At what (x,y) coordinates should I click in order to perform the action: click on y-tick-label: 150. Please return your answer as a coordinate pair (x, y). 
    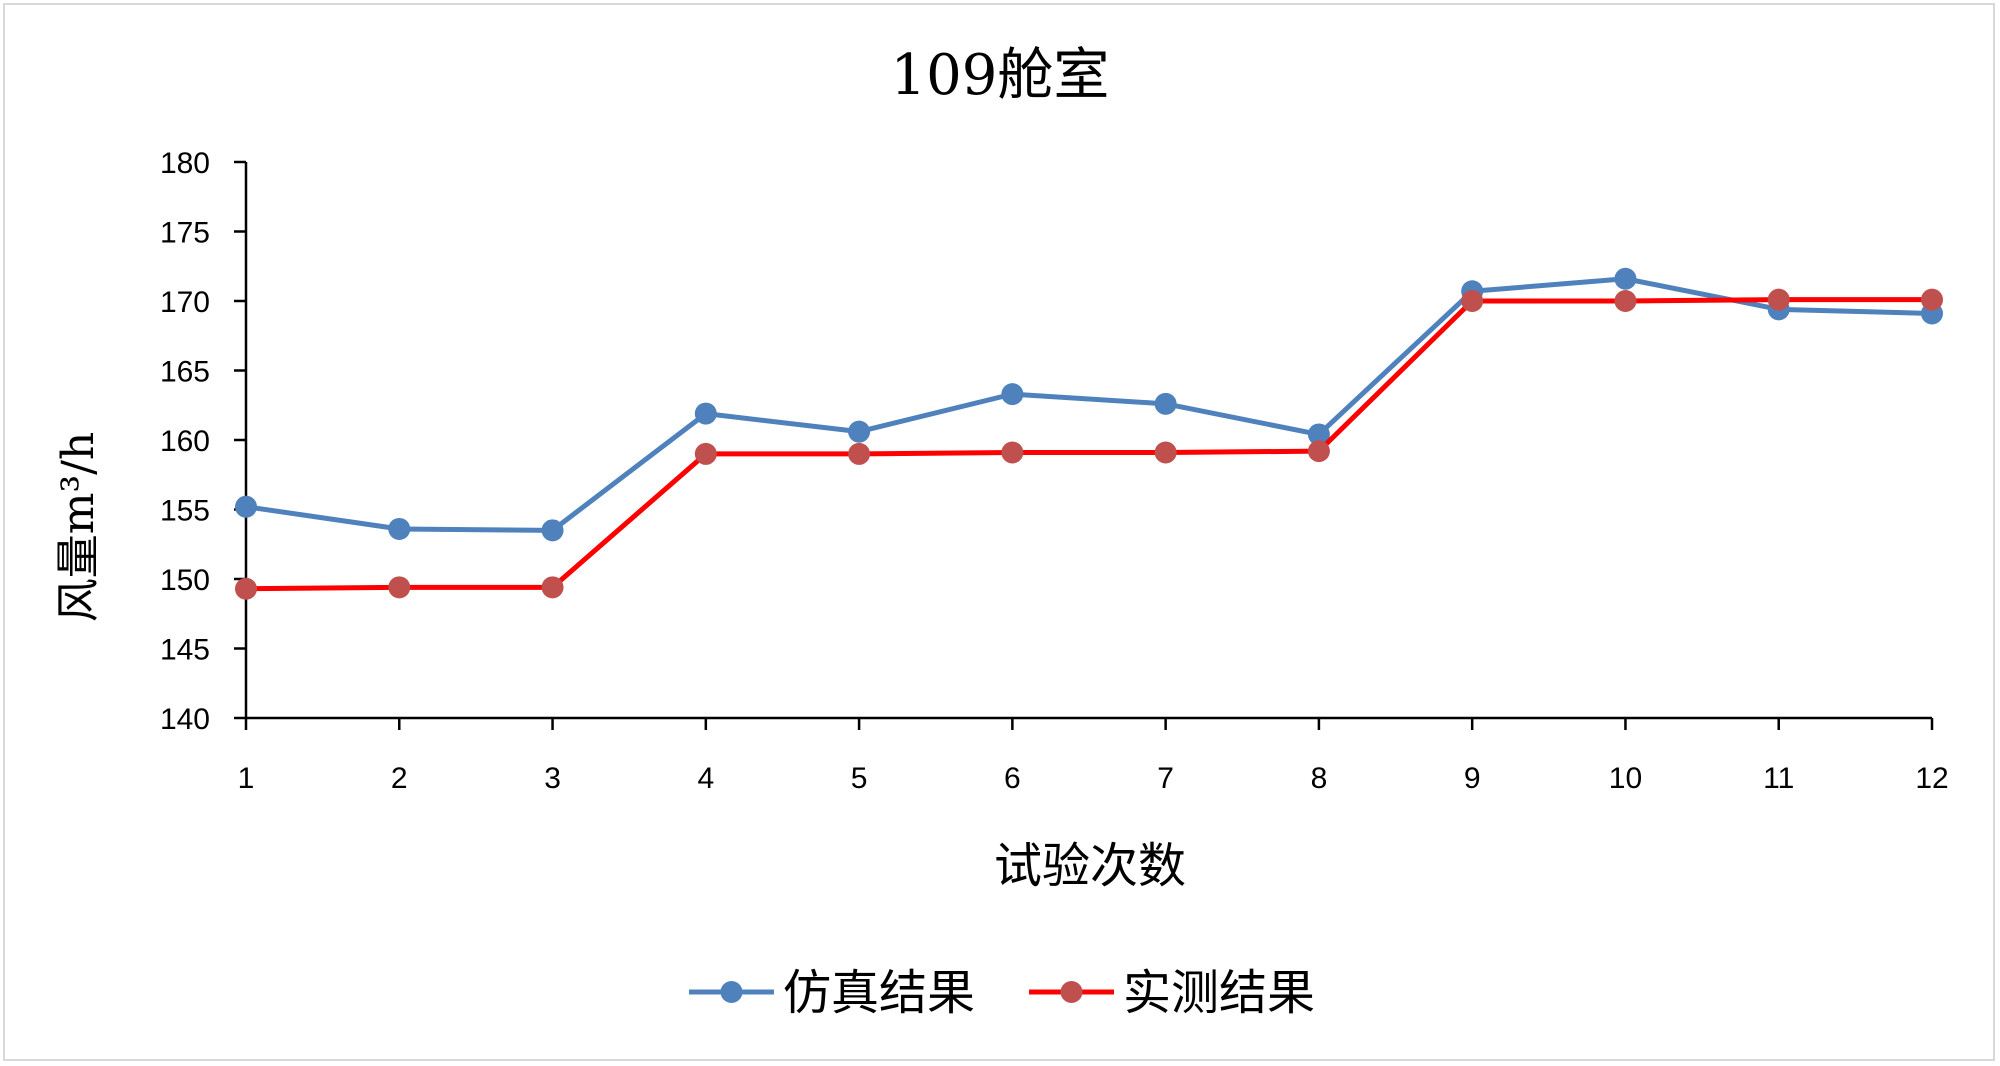
    Looking at the image, I should click on (185, 580).